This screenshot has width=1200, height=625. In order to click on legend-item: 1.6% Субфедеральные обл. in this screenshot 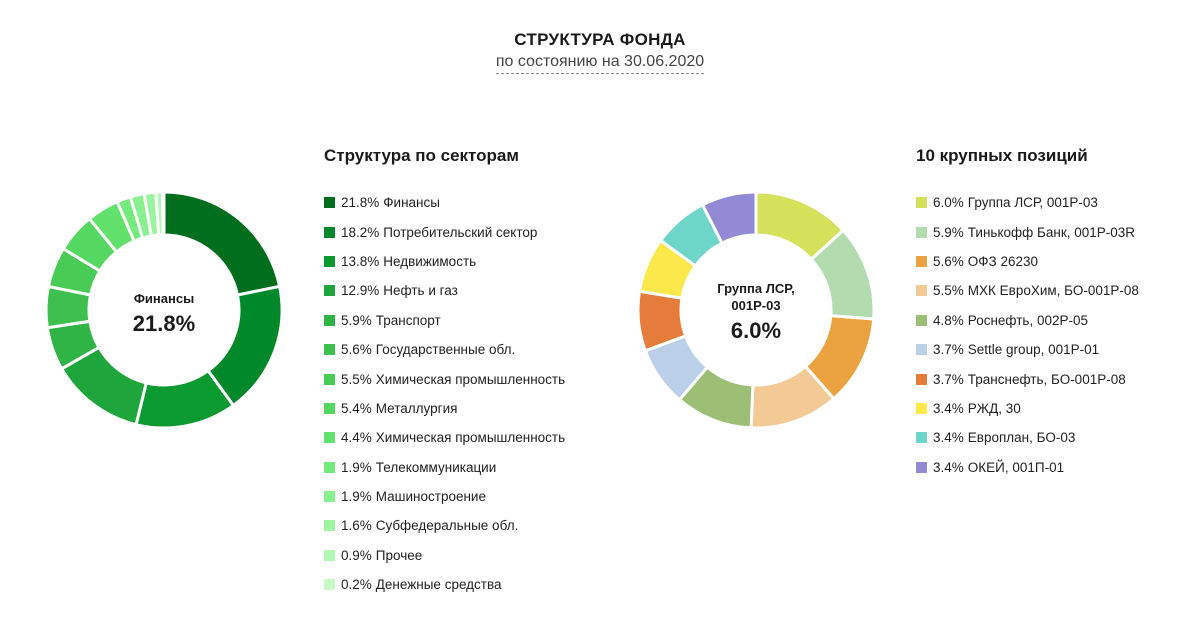, I will do `click(444, 525)`.